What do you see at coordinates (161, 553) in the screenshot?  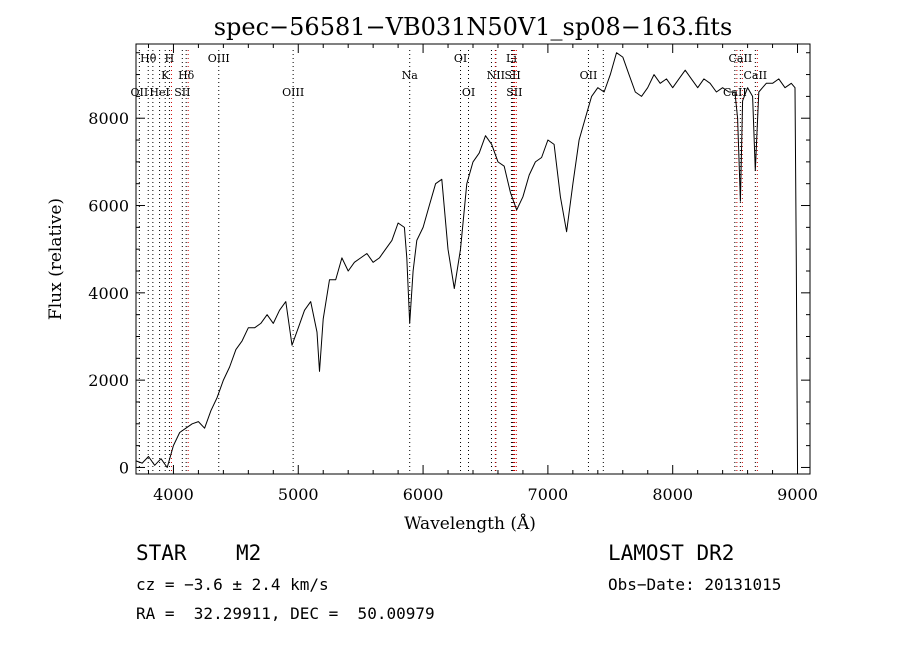 I see `object-class: STAR` at bounding box center [161, 553].